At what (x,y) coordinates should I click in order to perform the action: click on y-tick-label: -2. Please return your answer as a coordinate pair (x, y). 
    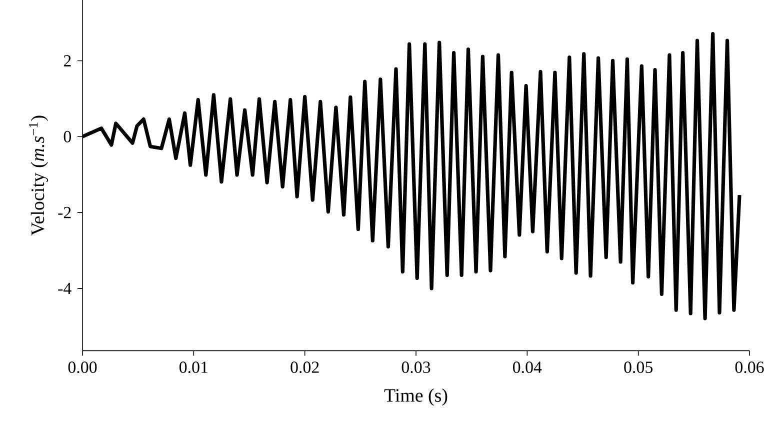
    Looking at the image, I should click on (64, 212).